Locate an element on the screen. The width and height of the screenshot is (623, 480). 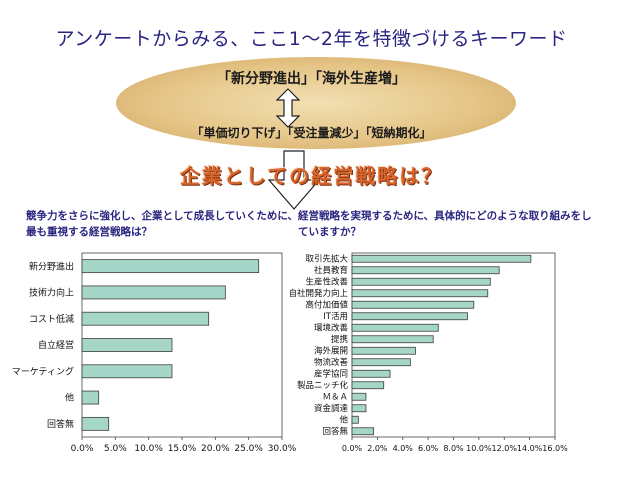
category-label: 海外展開 is located at coordinates (331, 351).